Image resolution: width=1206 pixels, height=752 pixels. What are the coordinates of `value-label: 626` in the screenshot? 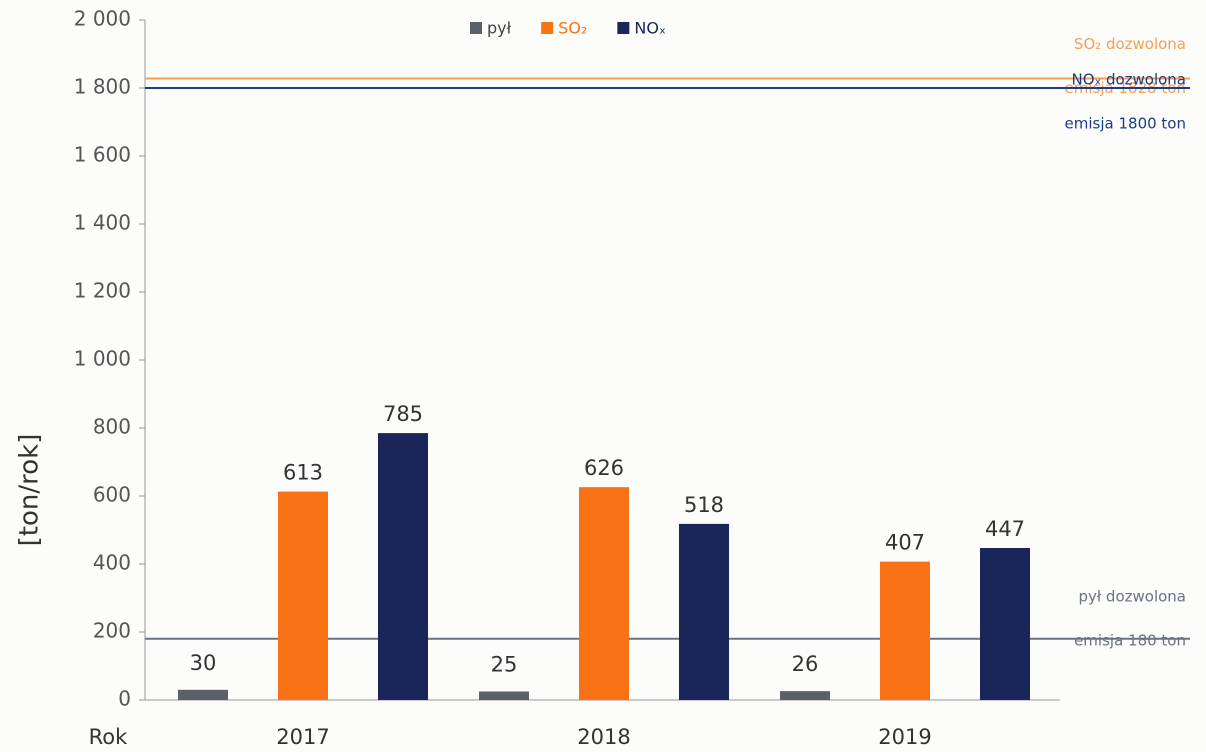 It's located at (604, 468).